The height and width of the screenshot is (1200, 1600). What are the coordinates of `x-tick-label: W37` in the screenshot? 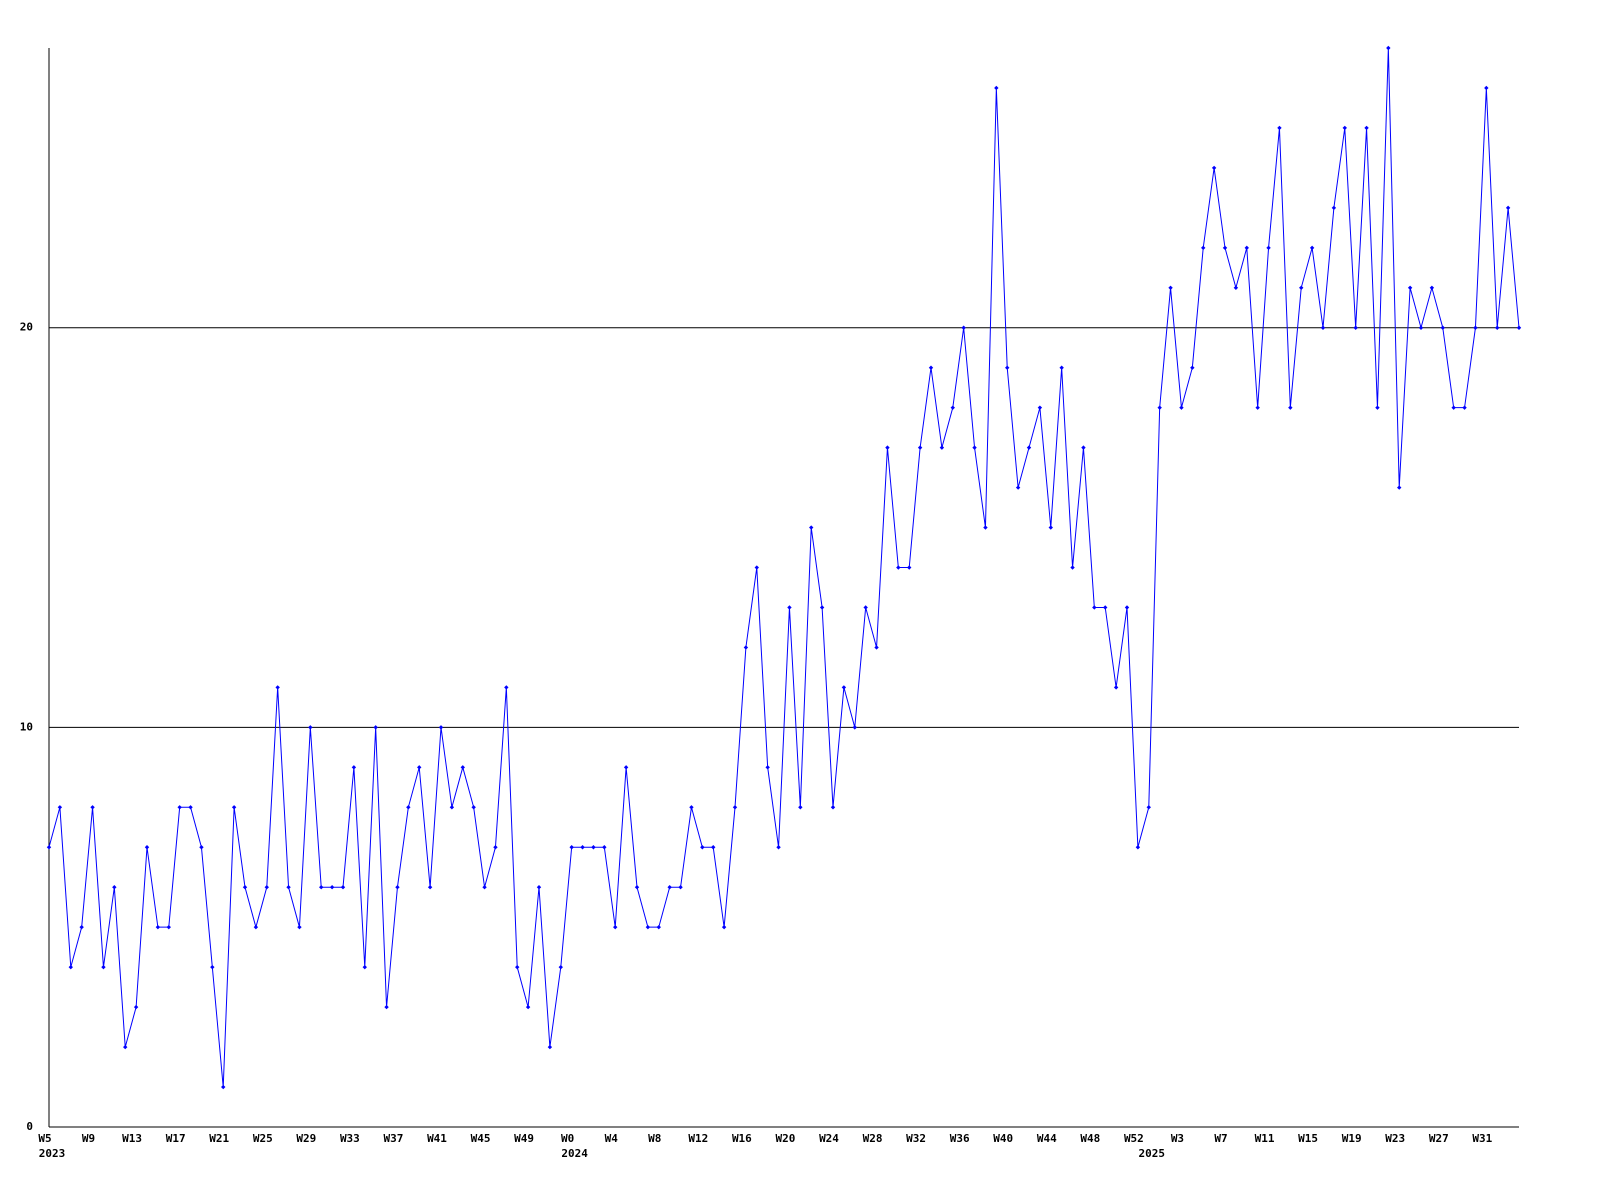 It's located at (394, 1138).